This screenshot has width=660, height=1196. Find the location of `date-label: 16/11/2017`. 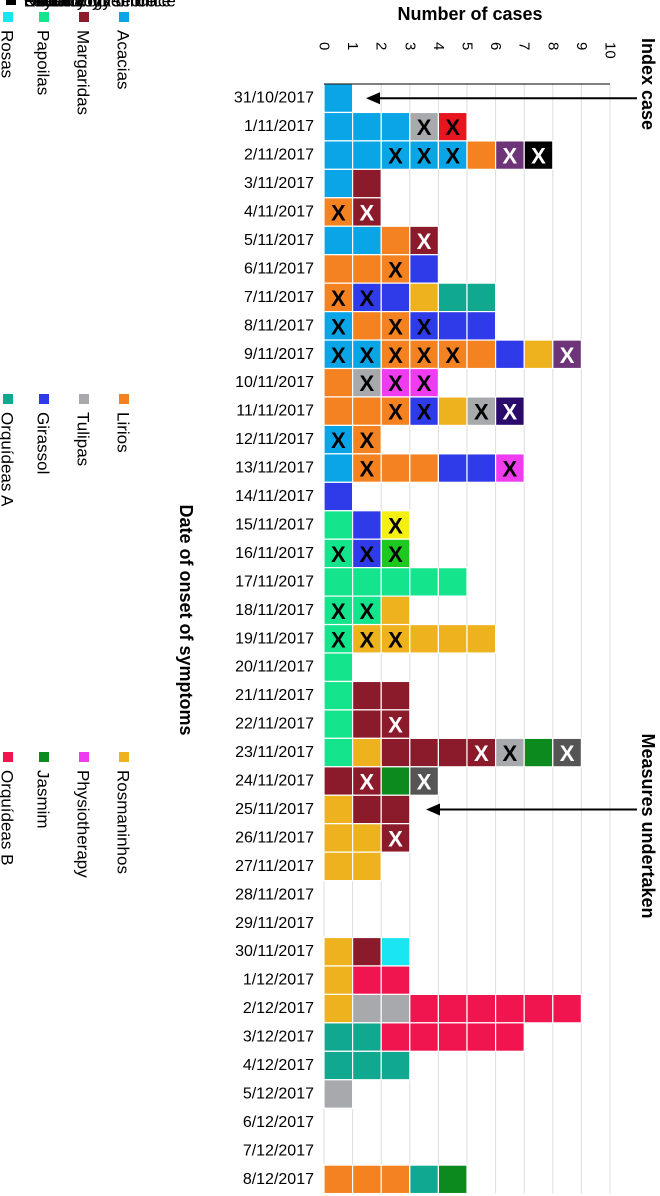

date-label: 16/11/2017 is located at coordinates (274, 553).